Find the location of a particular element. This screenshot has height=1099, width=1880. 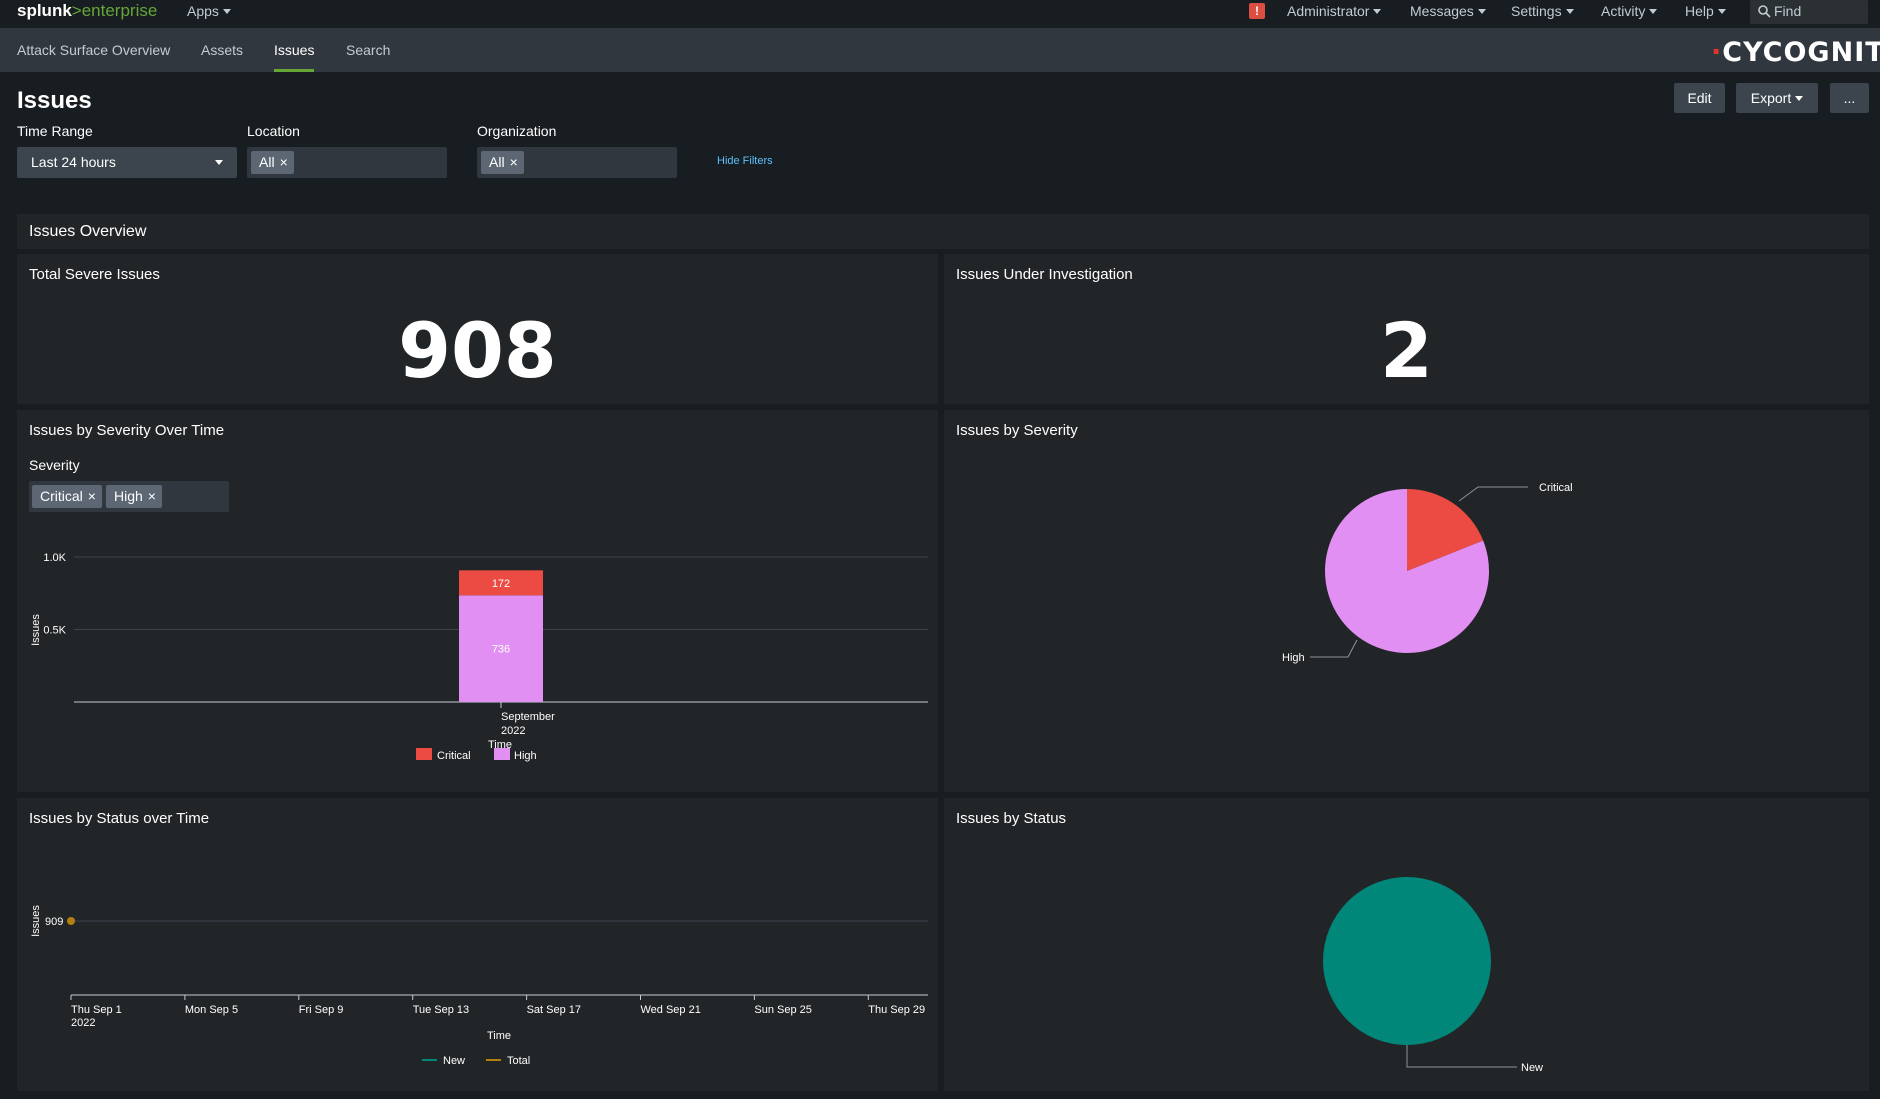

pie-slice-high is located at coordinates (1407, 571).